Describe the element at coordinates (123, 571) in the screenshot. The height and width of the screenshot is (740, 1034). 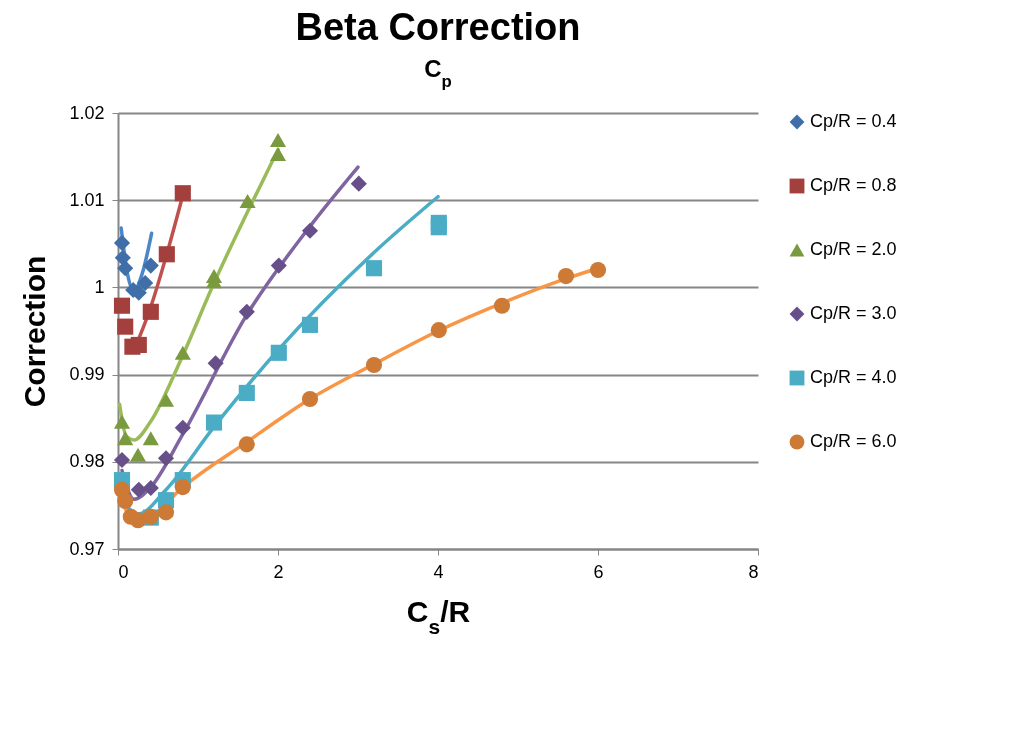
I see `x-tick-label: 0` at that location.